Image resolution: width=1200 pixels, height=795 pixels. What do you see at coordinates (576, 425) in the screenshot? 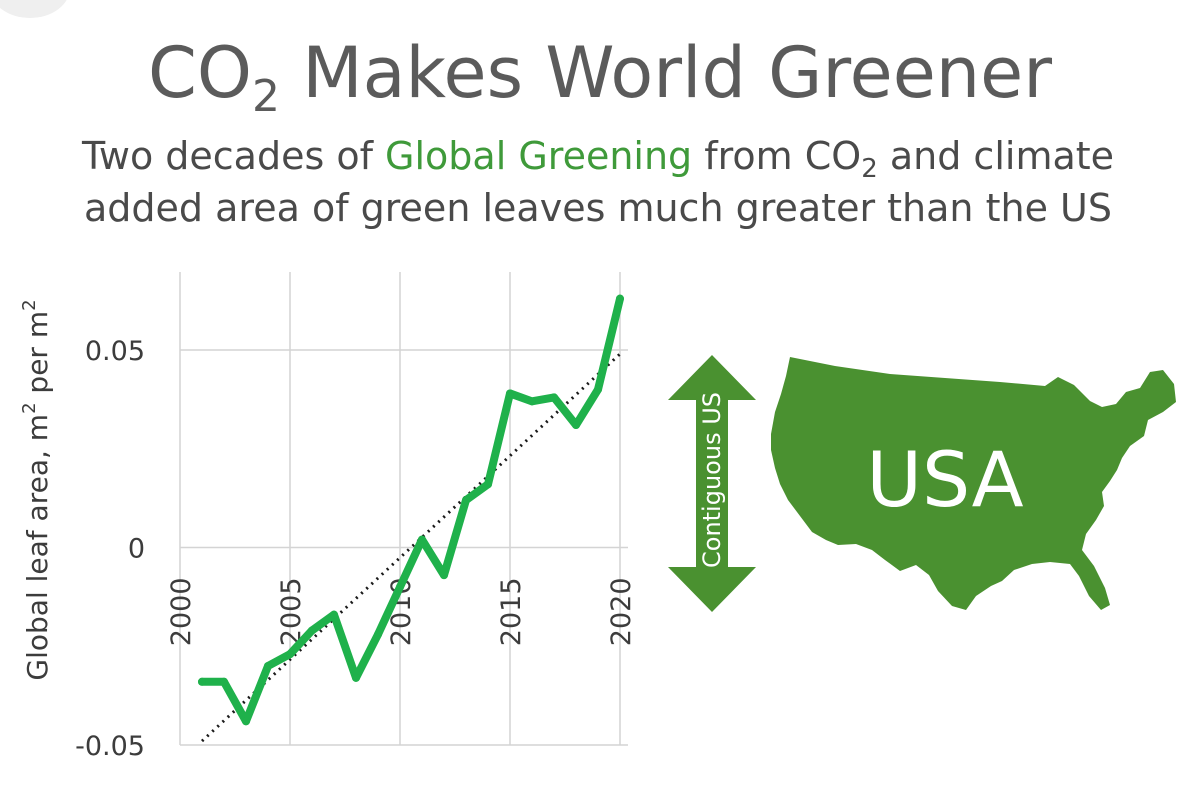
I see `data-point-2018` at bounding box center [576, 425].